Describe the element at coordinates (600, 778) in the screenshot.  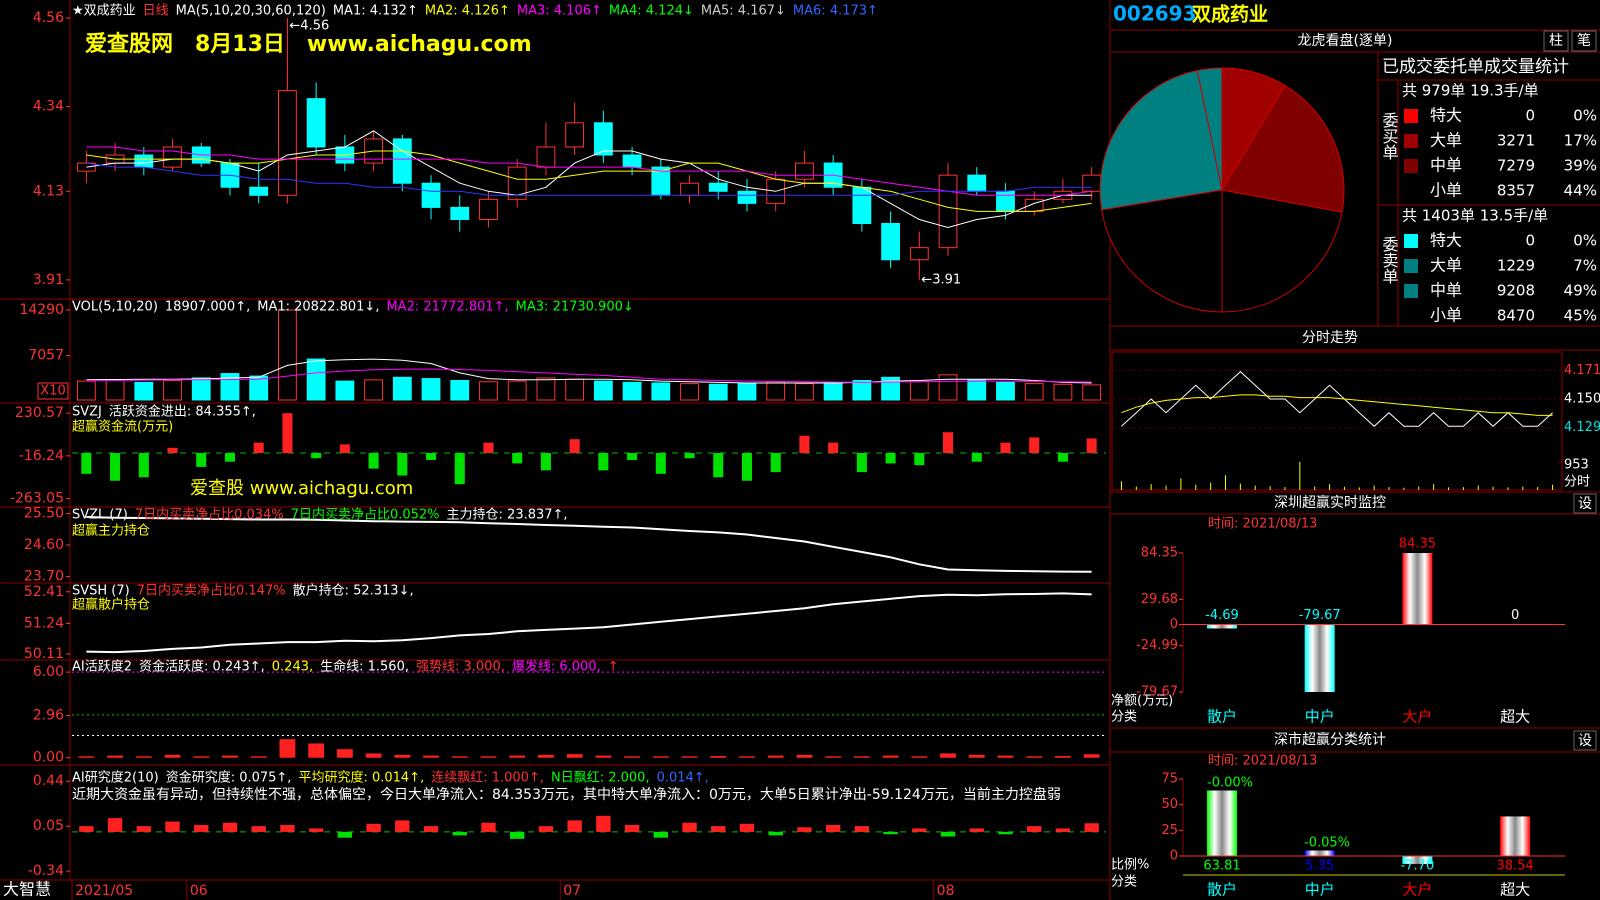
I see `panel-label: N日飘红: 2.000,` at that location.